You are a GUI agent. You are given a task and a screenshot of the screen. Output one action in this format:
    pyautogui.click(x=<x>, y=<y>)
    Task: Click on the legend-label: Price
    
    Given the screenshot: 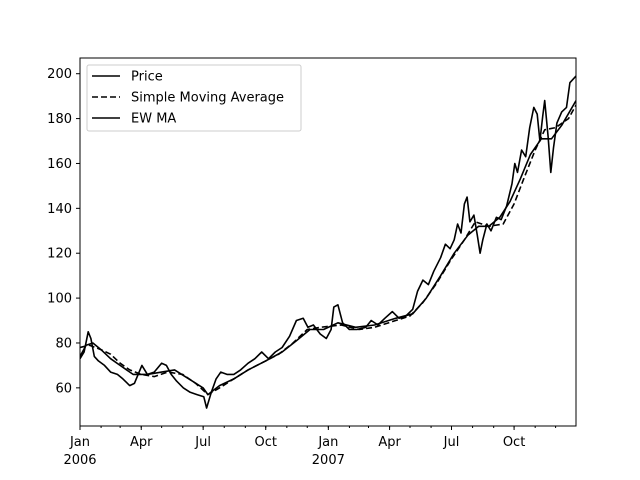 What is the action you would take?
    pyautogui.click(x=147, y=77)
    